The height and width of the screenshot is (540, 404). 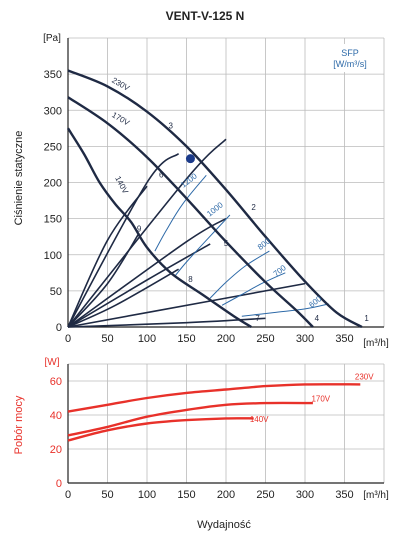 I want to click on curve-label: 170V, so click(x=120, y=118).